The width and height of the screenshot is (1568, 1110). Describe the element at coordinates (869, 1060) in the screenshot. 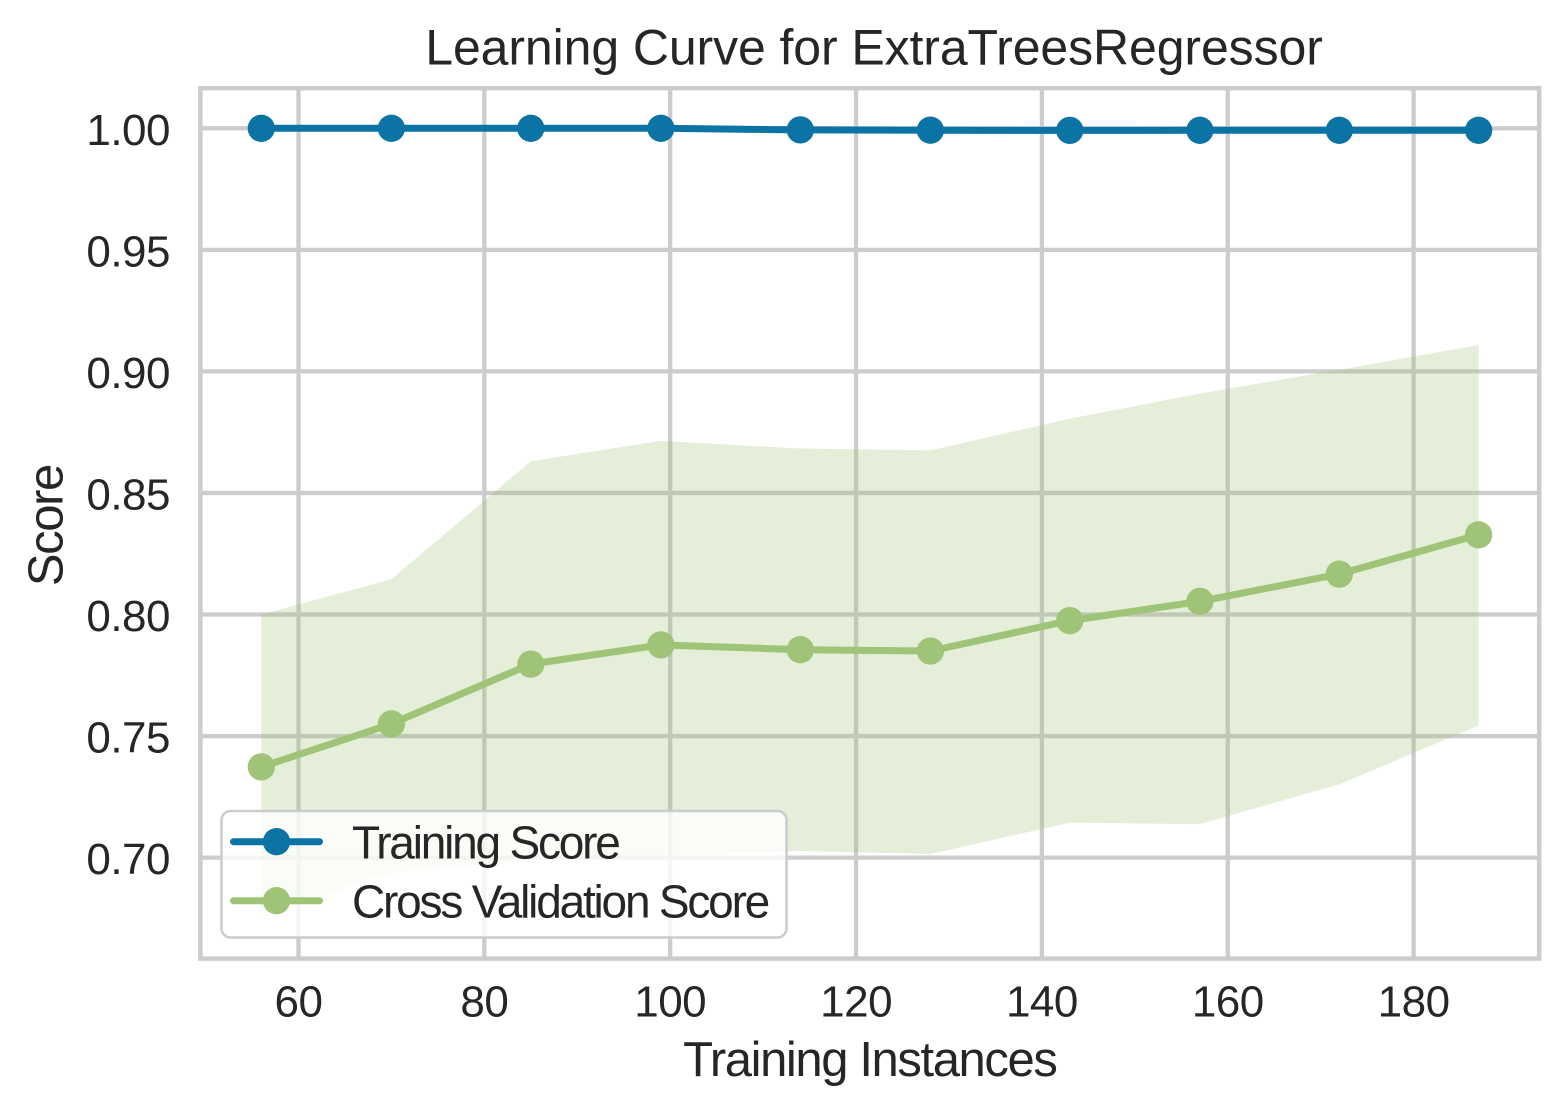

I see `svg-text: Training Instances` at that location.